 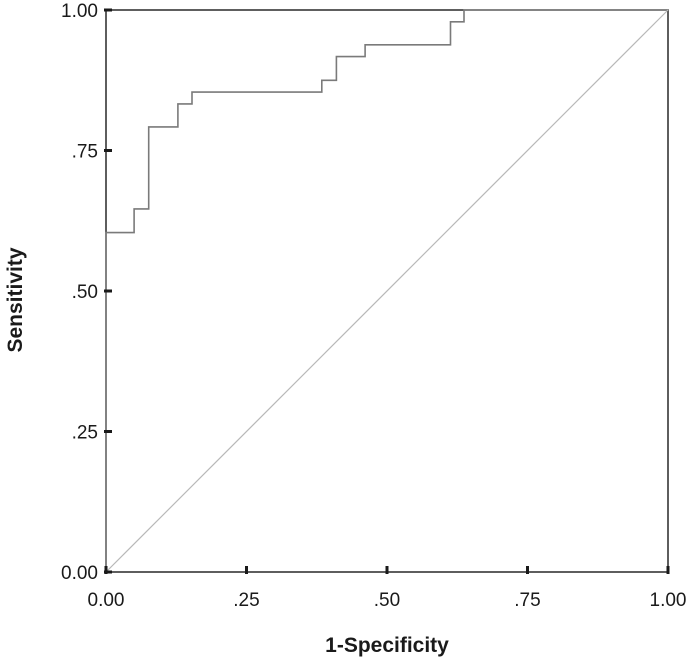 I want to click on x-tick-label: 0.00, so click(x=106, y=600).